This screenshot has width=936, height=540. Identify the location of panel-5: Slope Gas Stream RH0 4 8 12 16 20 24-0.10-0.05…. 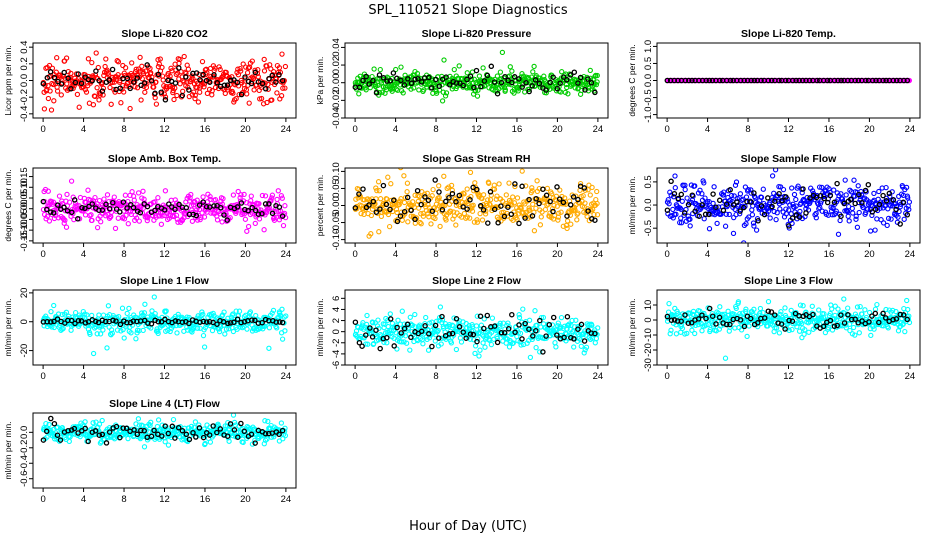
(462, 206).